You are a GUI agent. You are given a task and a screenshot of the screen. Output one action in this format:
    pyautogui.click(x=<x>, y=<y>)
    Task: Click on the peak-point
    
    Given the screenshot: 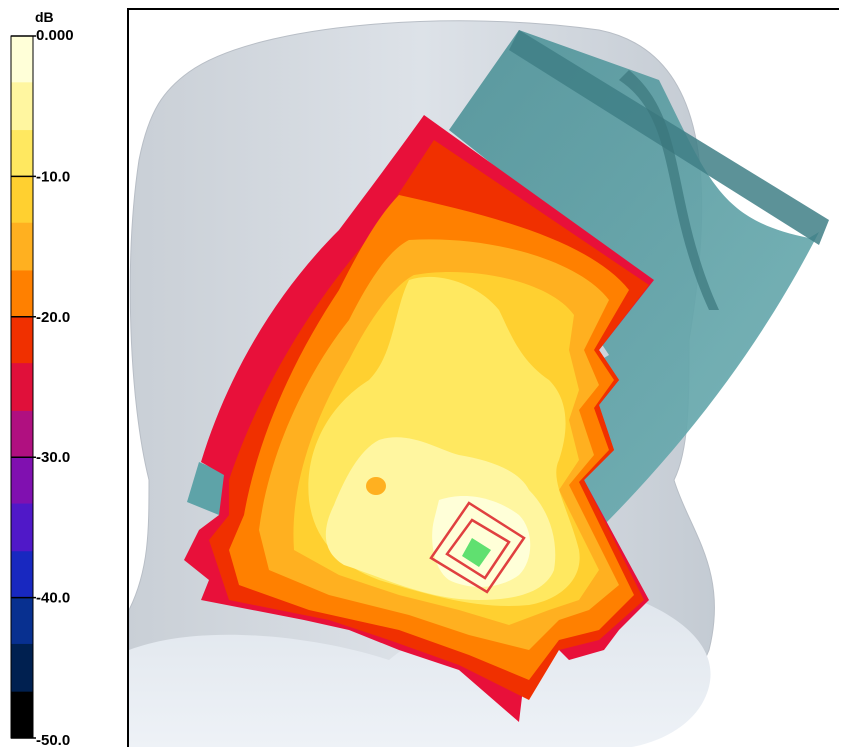 What is the action you would take?
    pyautogui.click(x=476, y=552)
    